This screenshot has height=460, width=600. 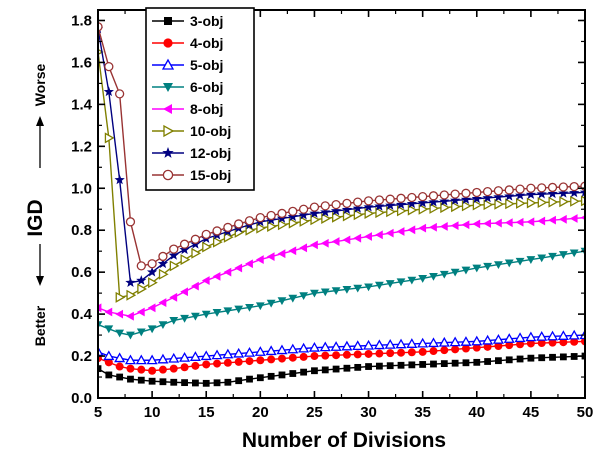 What do you see at coordinates (81, 272) in the screenshot?
I see `y-tick-label: 0.6` at bounding box center [81, 272].